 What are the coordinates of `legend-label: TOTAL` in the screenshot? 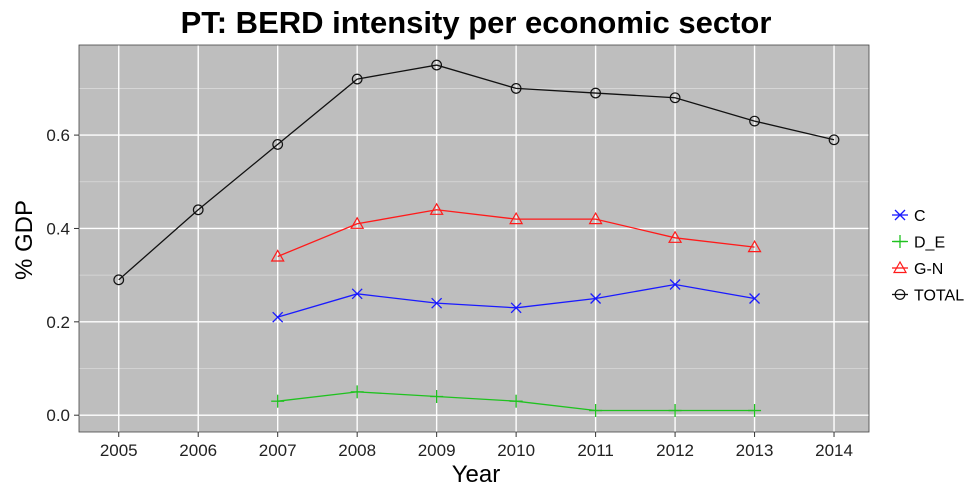 It's located at (939, 296).